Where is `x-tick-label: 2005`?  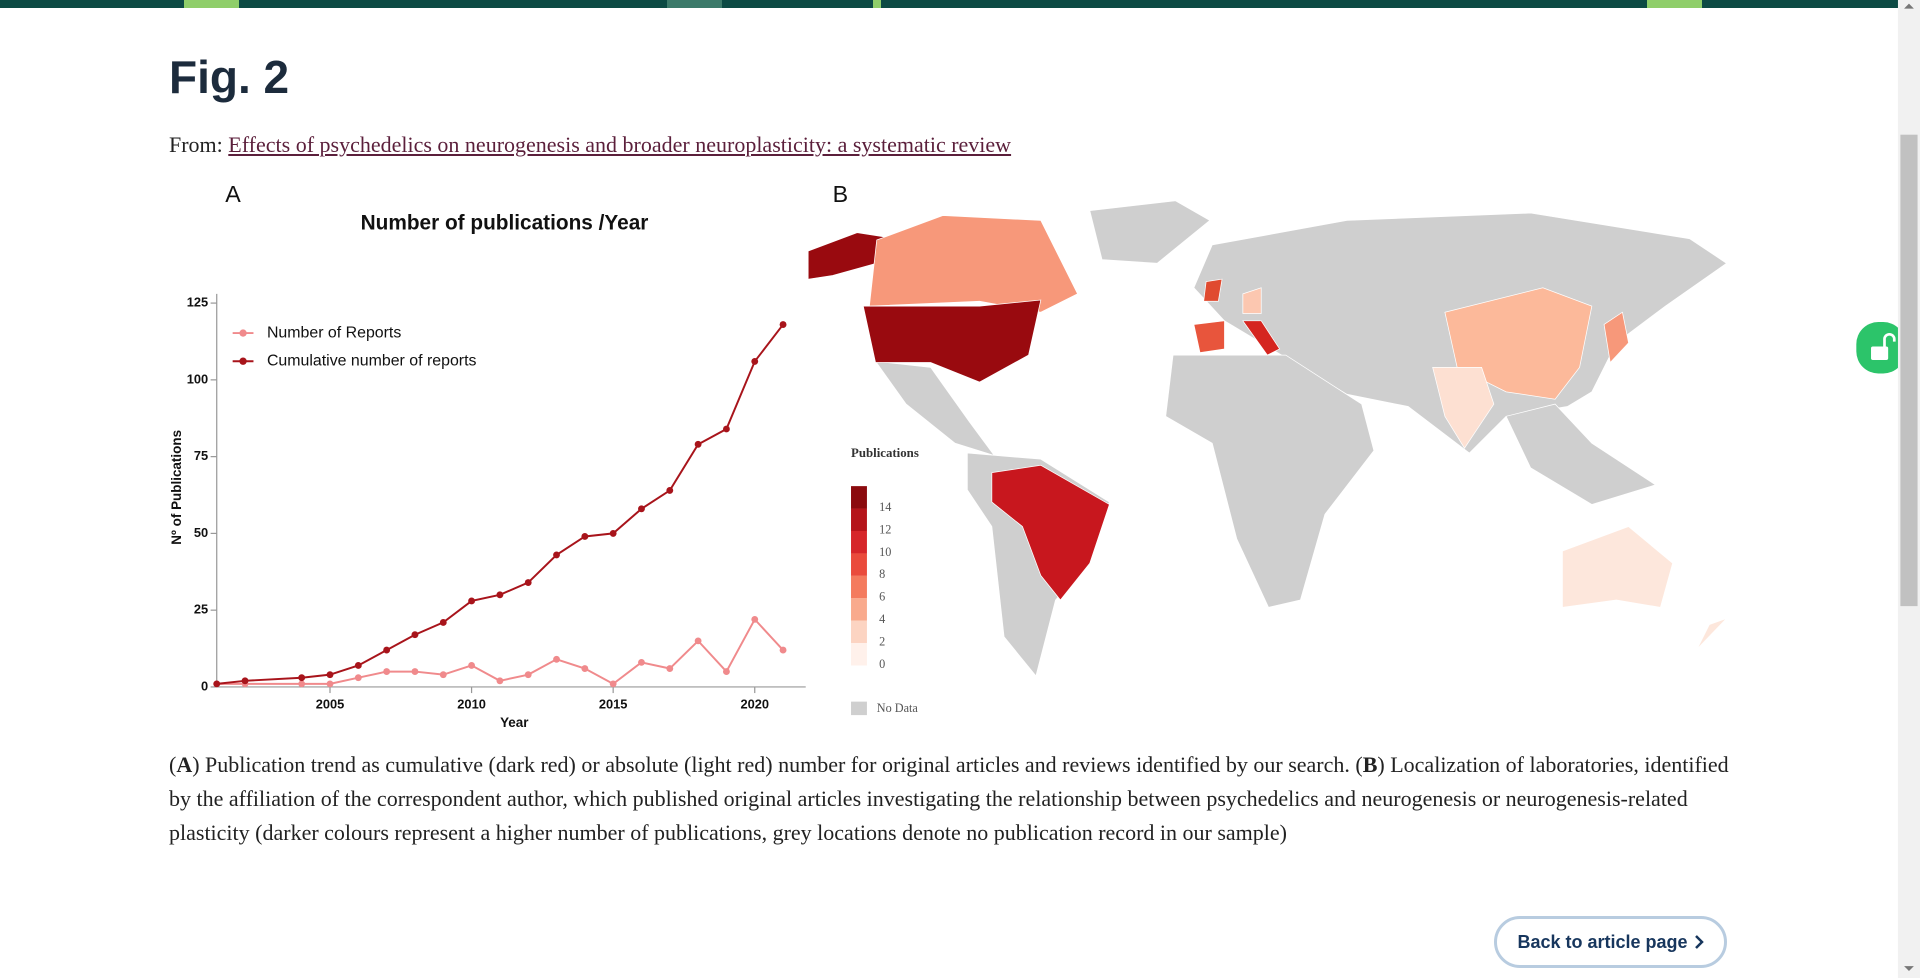 x-tick-label: 2005 is located at coordinates (330, 704).